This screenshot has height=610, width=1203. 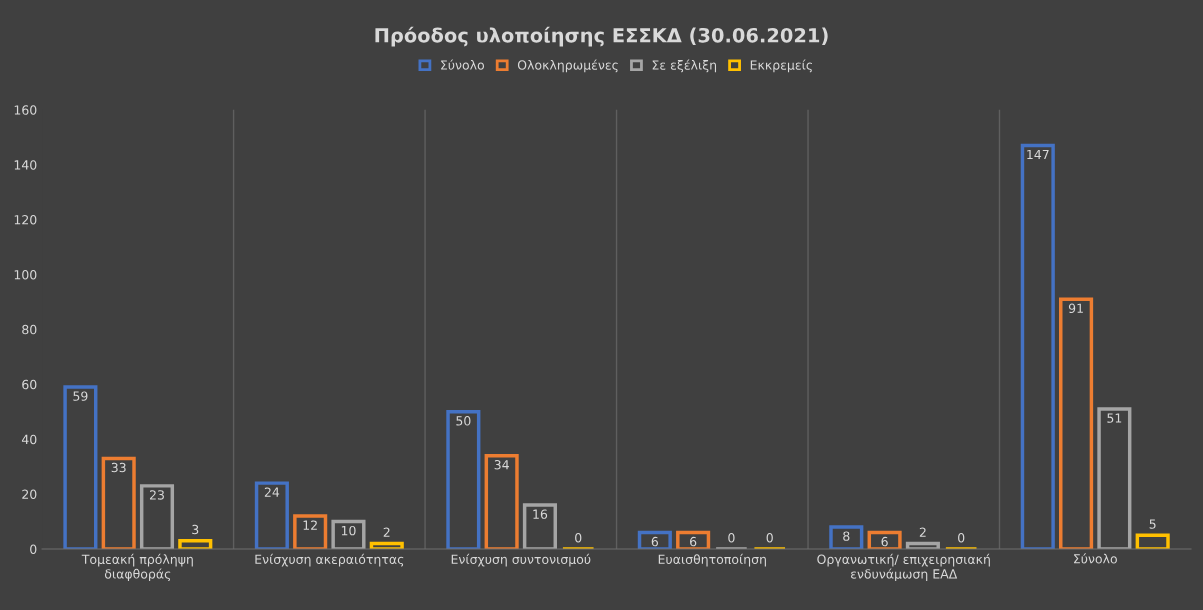 What do you see at coordinates (310, 525) in the screenshot?
I see `data-label: 12` at bounding box center [310, 525].